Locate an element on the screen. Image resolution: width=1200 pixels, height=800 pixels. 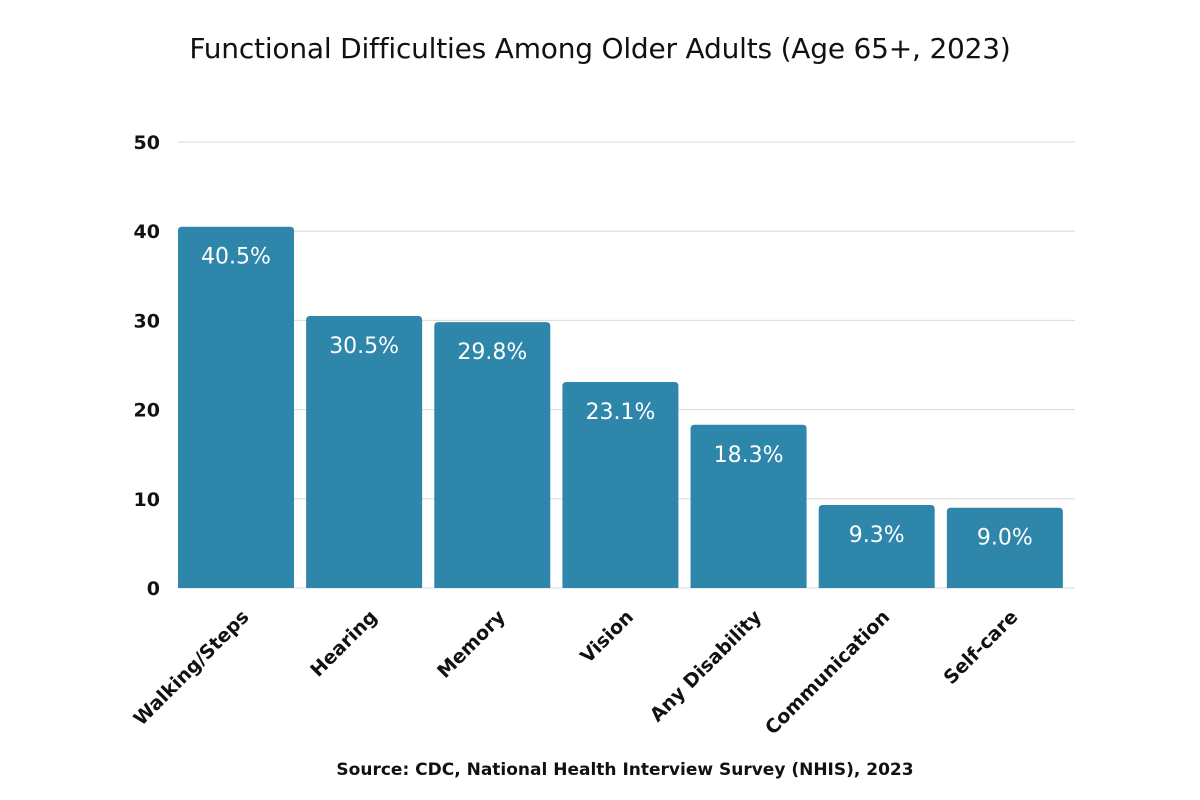
y-axis-ticks: 0 10 20 30 40 50 is located at coordinates (147, 366).